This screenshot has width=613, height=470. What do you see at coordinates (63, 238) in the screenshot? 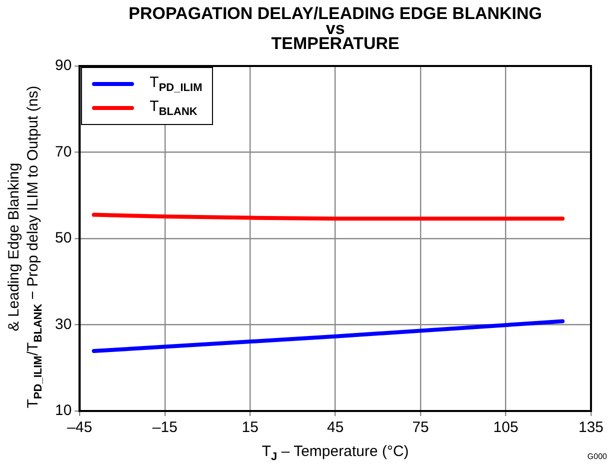
I see `y-tick-label: 50` at bounding box center [63, 238].